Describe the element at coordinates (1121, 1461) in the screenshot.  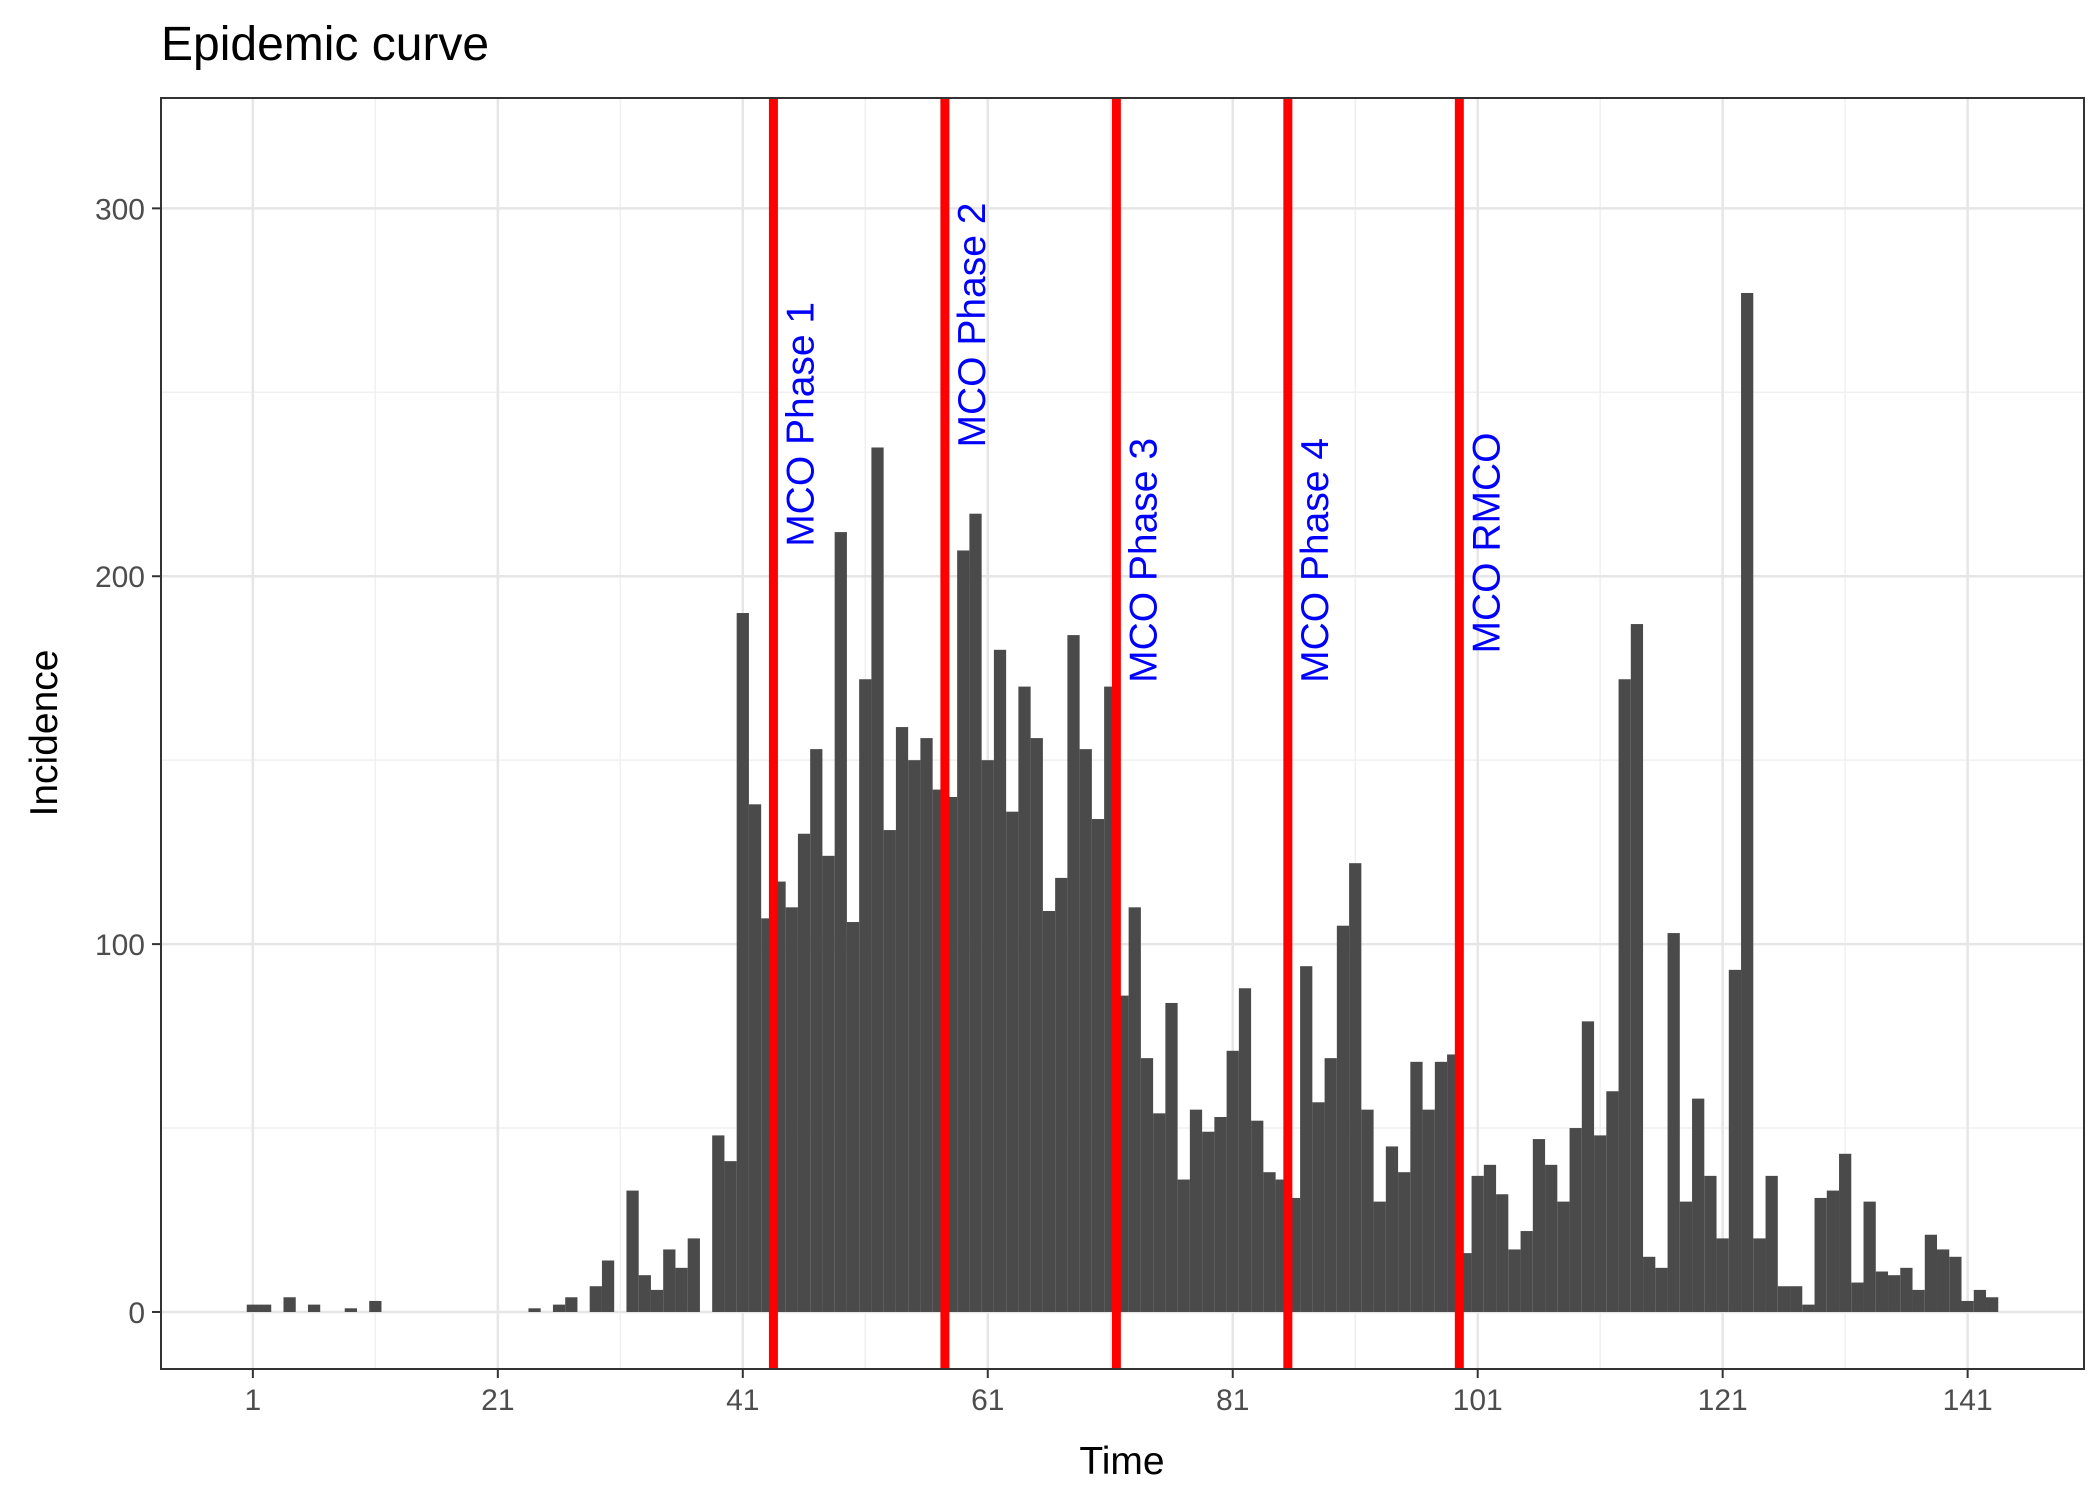
I see `x-axis-title: Time` at that location.